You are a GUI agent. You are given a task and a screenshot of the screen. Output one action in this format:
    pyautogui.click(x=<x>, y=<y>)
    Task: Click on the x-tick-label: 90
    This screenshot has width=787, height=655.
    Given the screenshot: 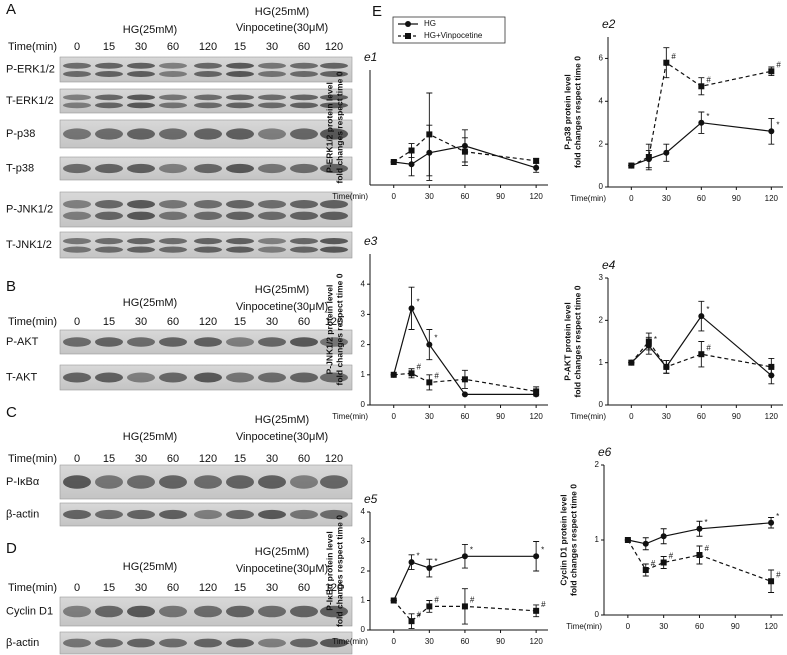 What is the action you would take?
    pyautogui.click(x=500, y=641)
    